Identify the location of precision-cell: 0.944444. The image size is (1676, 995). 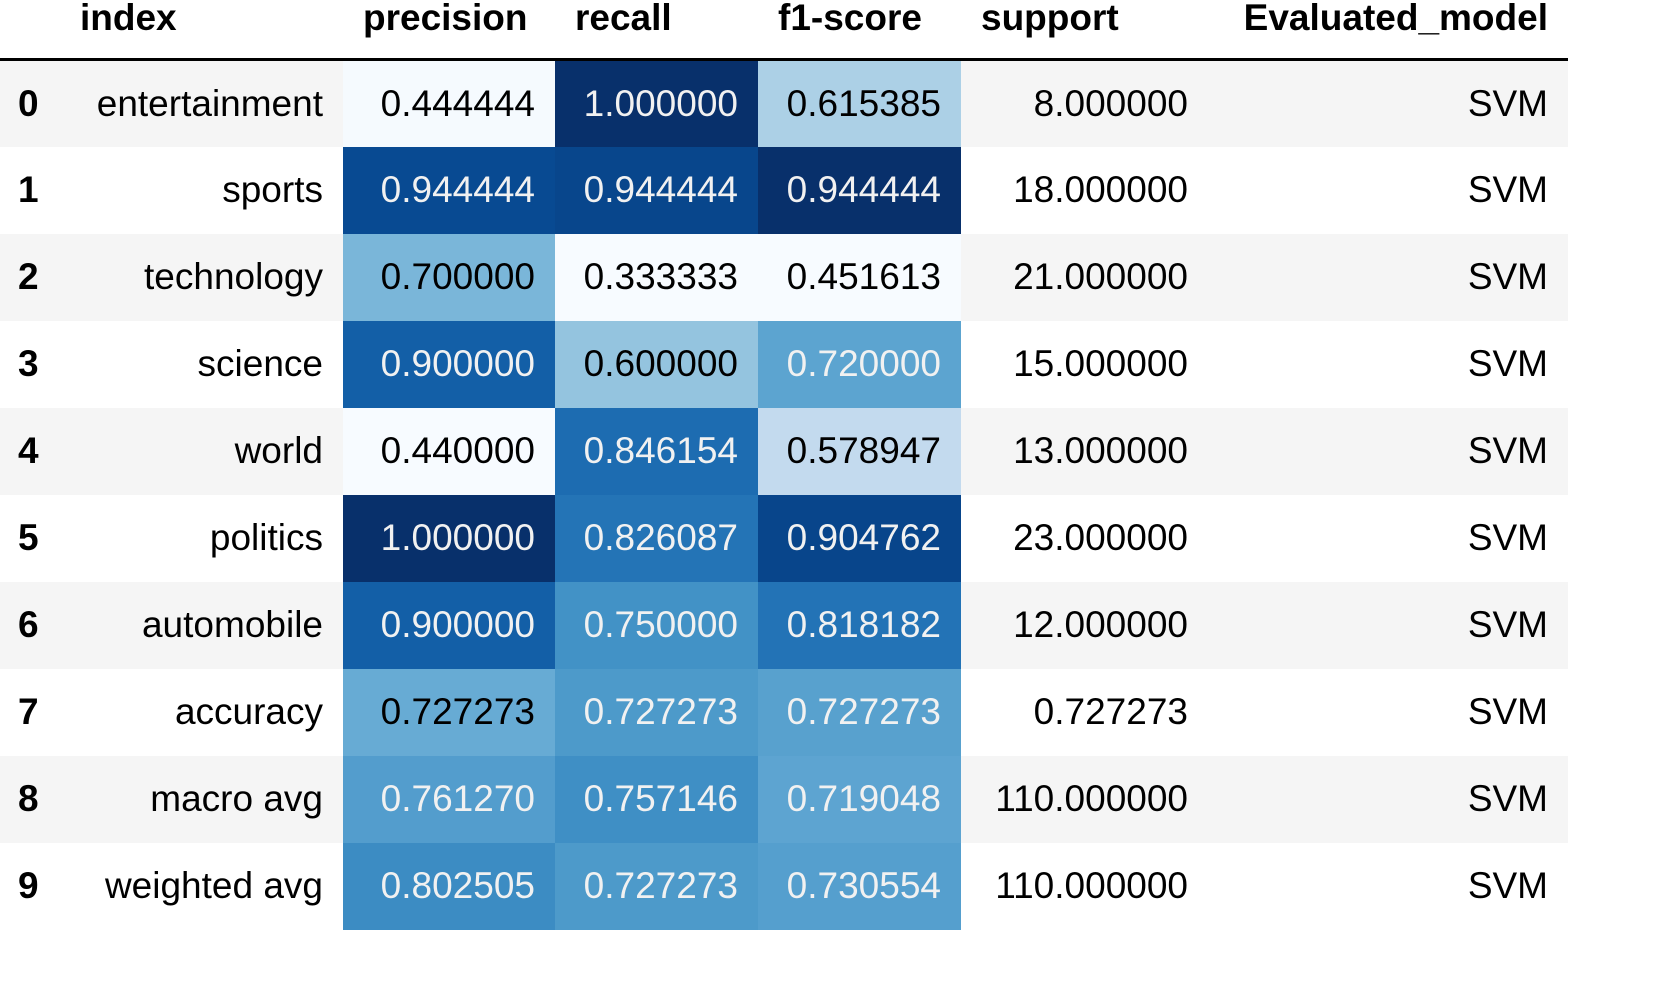
(449, 190).